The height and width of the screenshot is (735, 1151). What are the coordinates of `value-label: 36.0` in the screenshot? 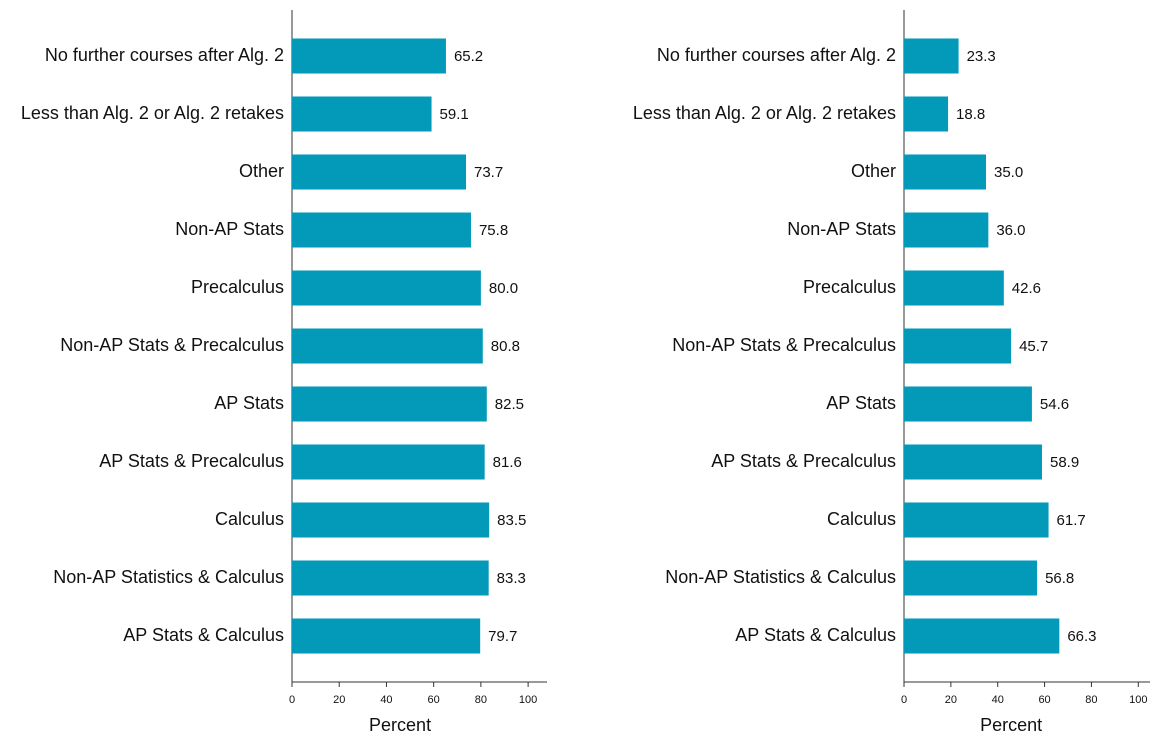 It's located at (1010, 230).